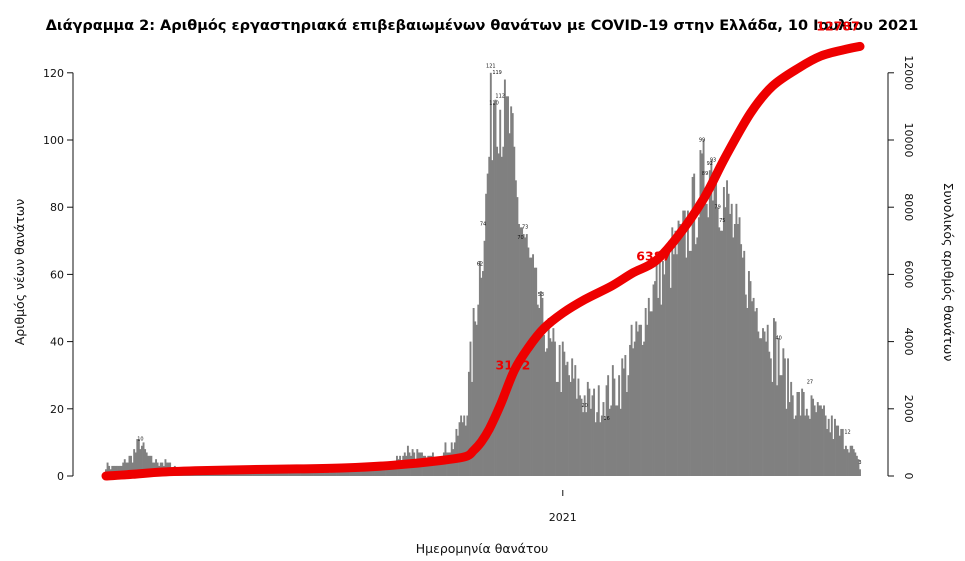  Describe the element at coordinates (500, 97) in the screenshot. I see `bar-value-label: 112` at that location.